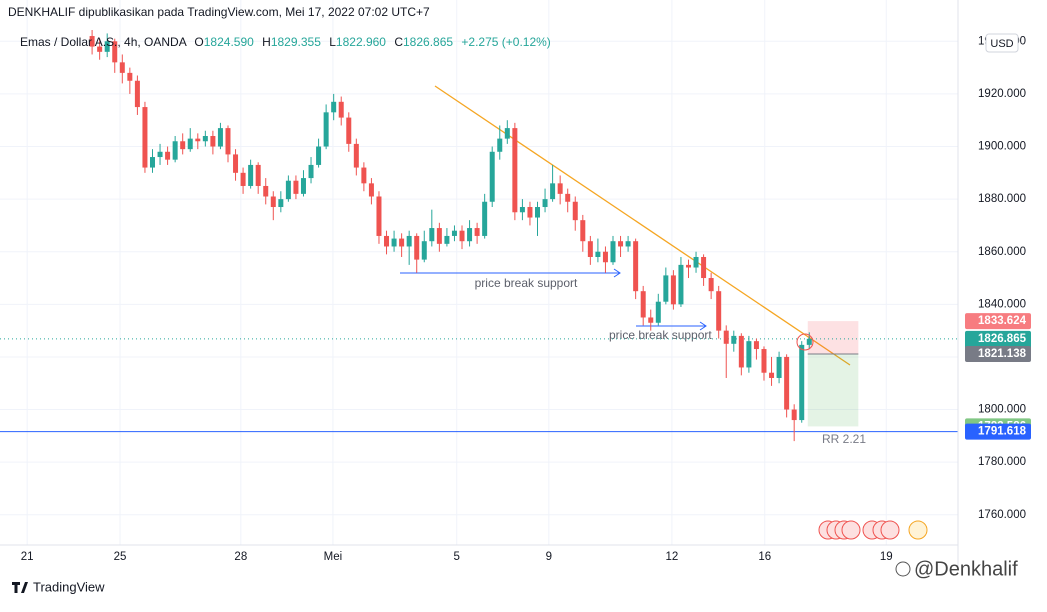 The image size is (1047, 612). Describe the element at coordinates (764, 557) in the screenshot. I see `x-tick-label: 16` at that location.